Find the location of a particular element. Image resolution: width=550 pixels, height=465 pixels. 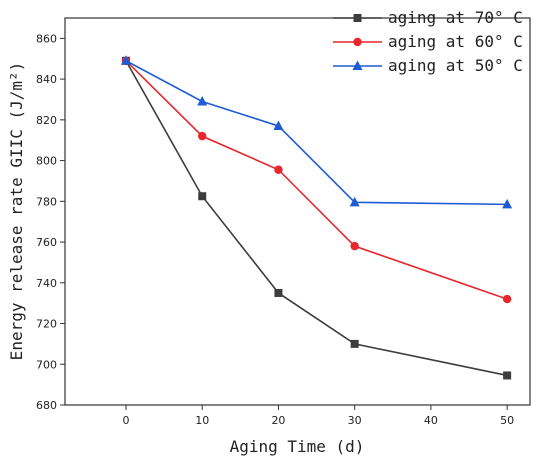

y-tick-label: 760 is located at coordinates (46, 242).